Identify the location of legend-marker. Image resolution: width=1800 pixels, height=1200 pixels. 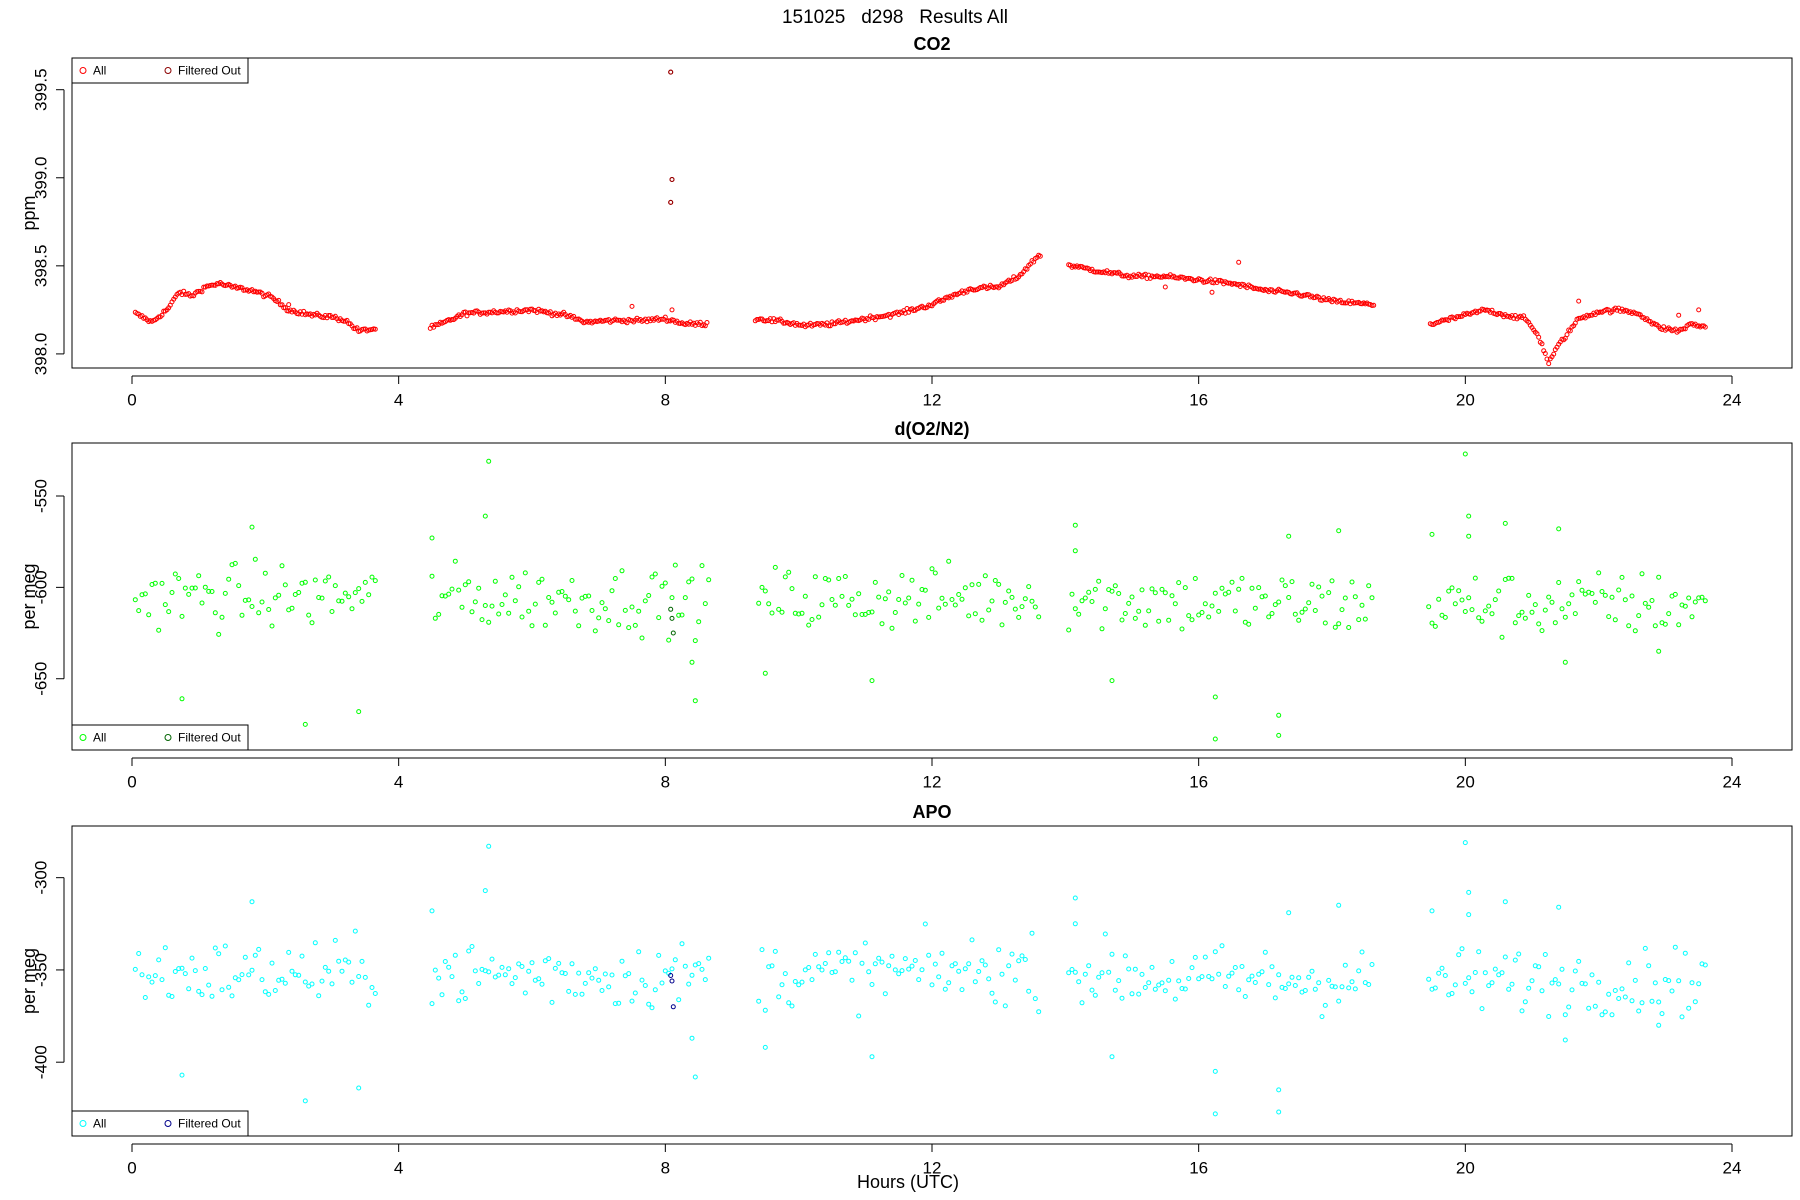
(168, 737).